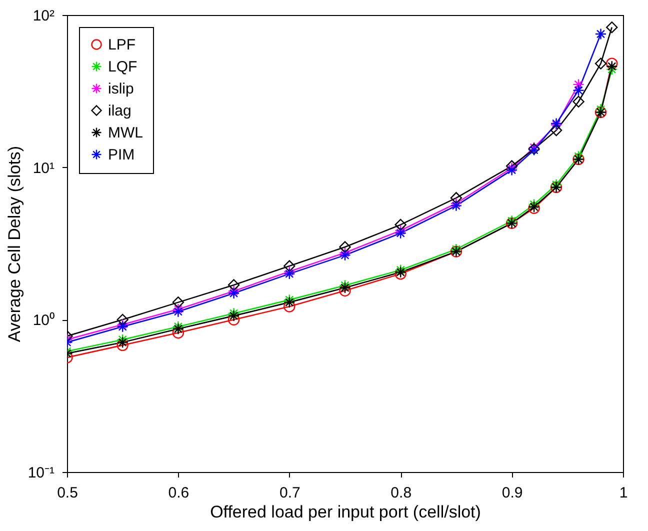  What do you see at coordinates (289, 493) in the screenshot?
I see `x-tick-label: 0.7` at bounding box center [289, 493].